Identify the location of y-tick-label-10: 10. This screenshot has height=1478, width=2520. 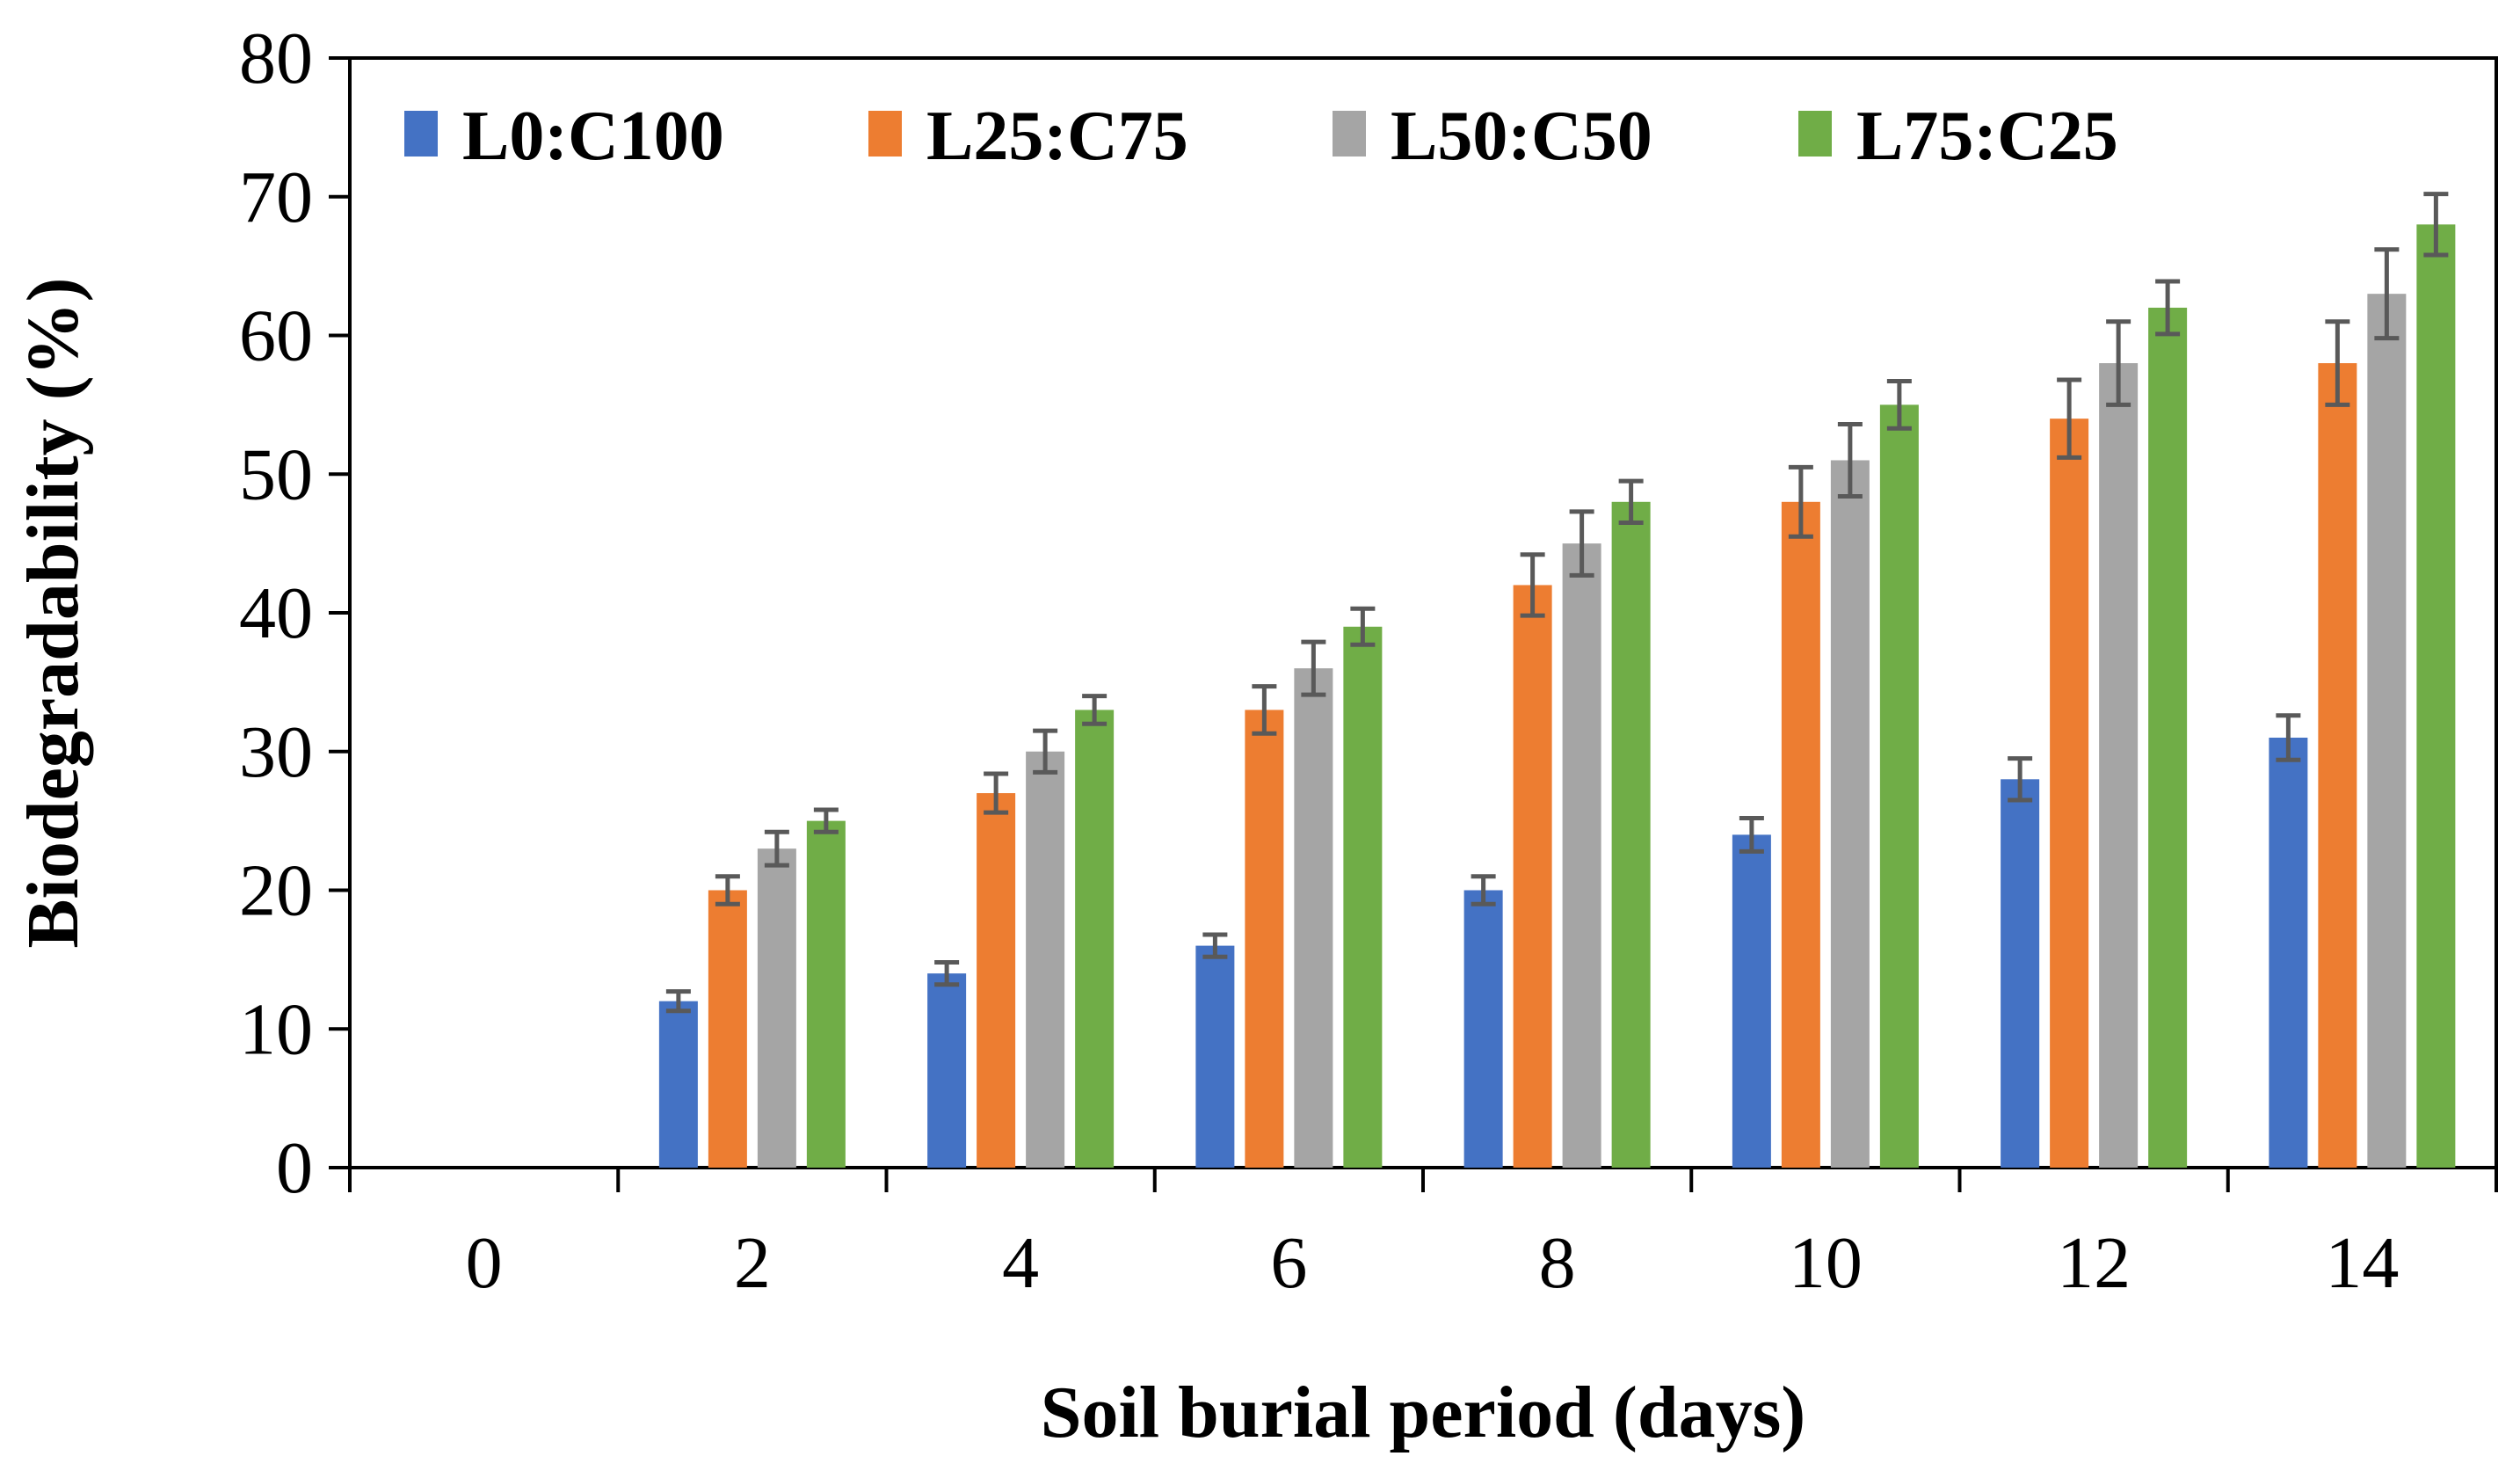
(276, 1029).